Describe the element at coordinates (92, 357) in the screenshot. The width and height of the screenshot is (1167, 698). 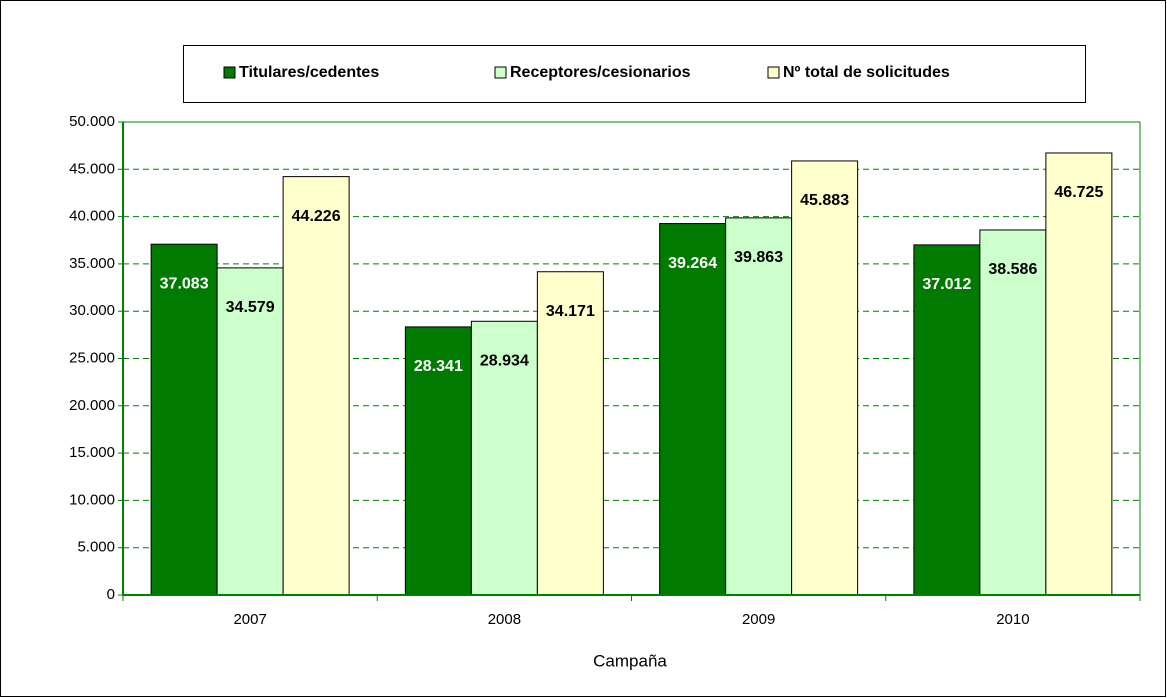
I see `y-tick-label: 25.000` at that location.